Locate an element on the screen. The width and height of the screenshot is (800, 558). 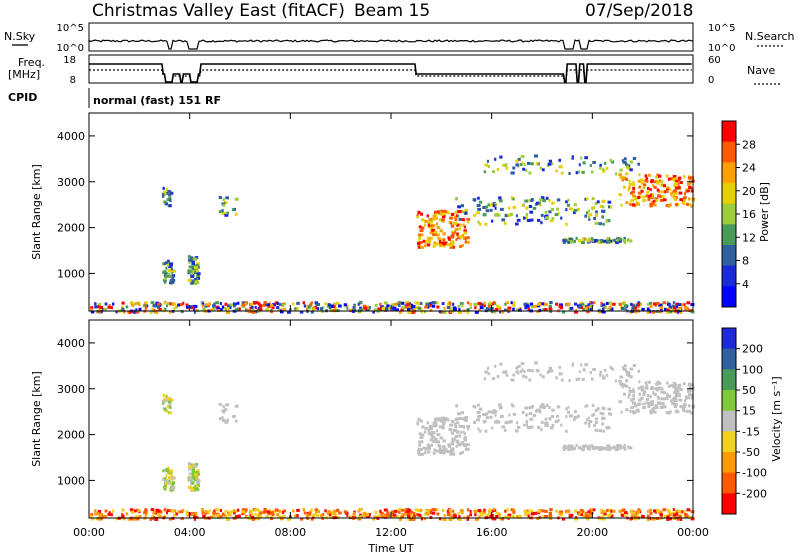
ytick-label: 4000 is located at coordinates (71, 343).